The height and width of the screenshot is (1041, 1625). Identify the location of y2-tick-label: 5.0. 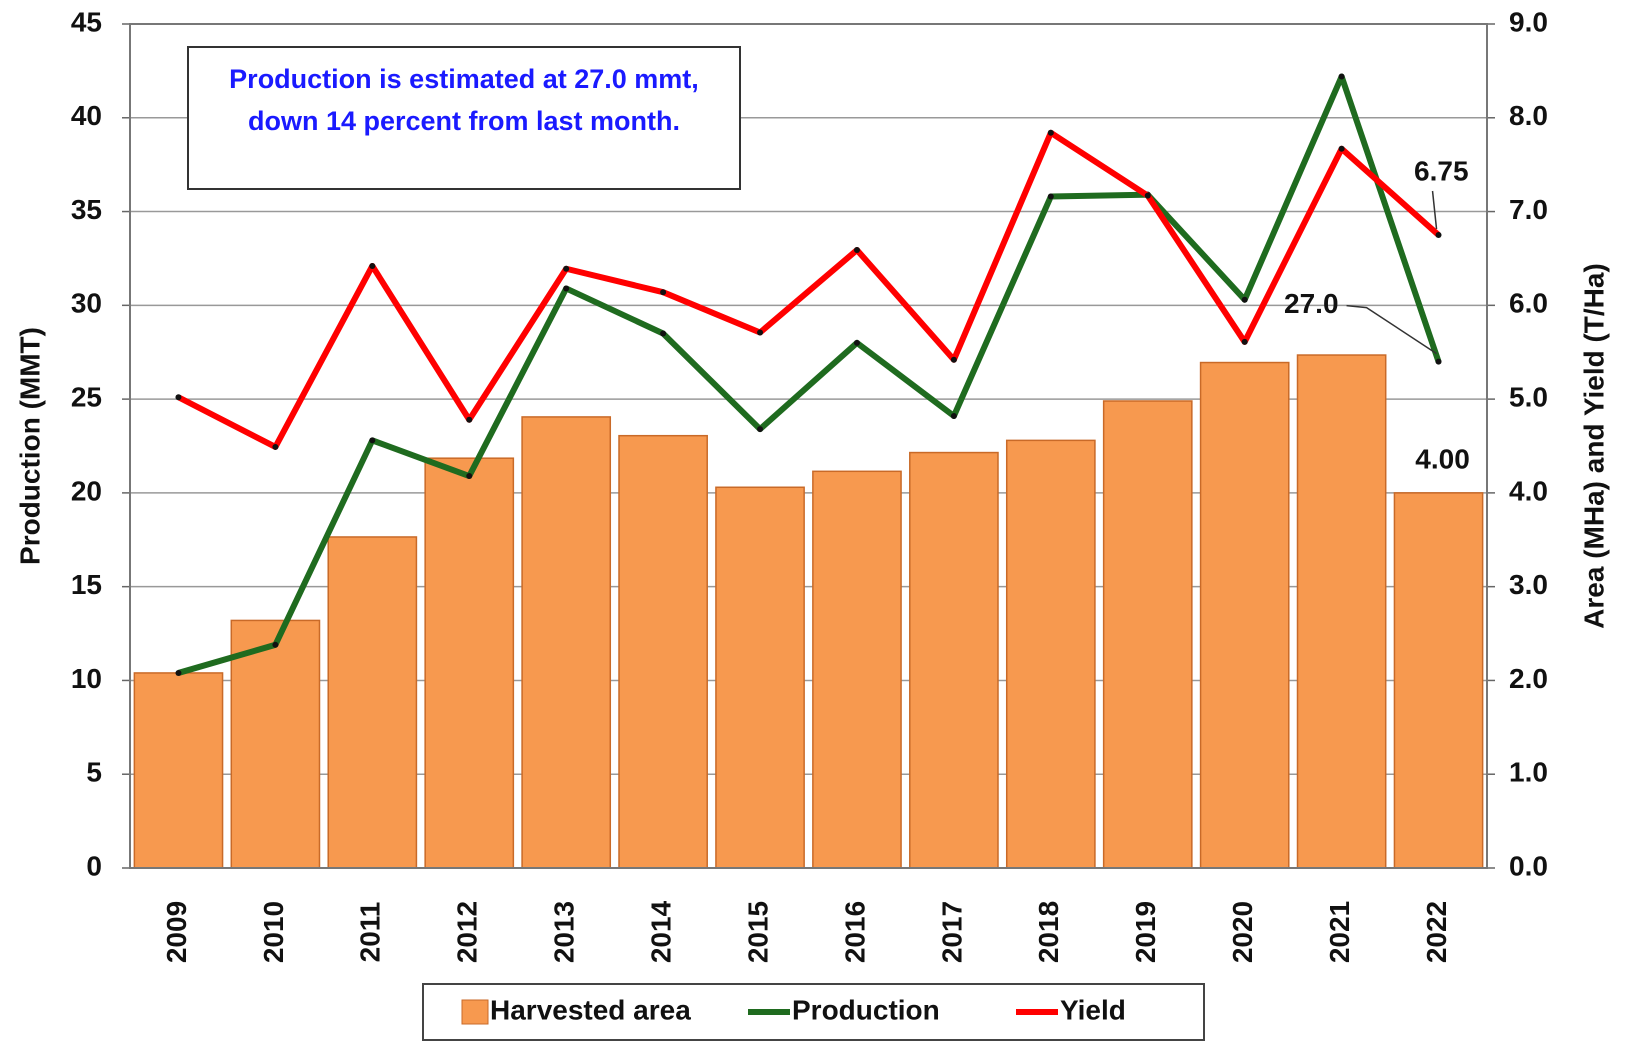
(1528, 397).